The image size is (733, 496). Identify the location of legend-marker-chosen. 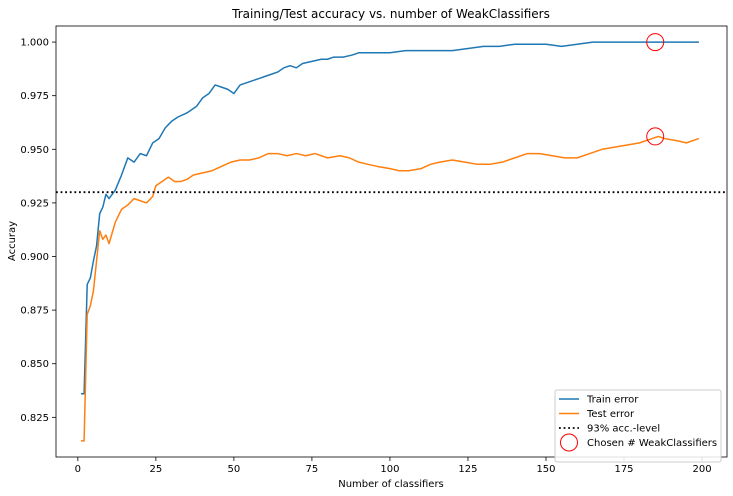
(569, 442).